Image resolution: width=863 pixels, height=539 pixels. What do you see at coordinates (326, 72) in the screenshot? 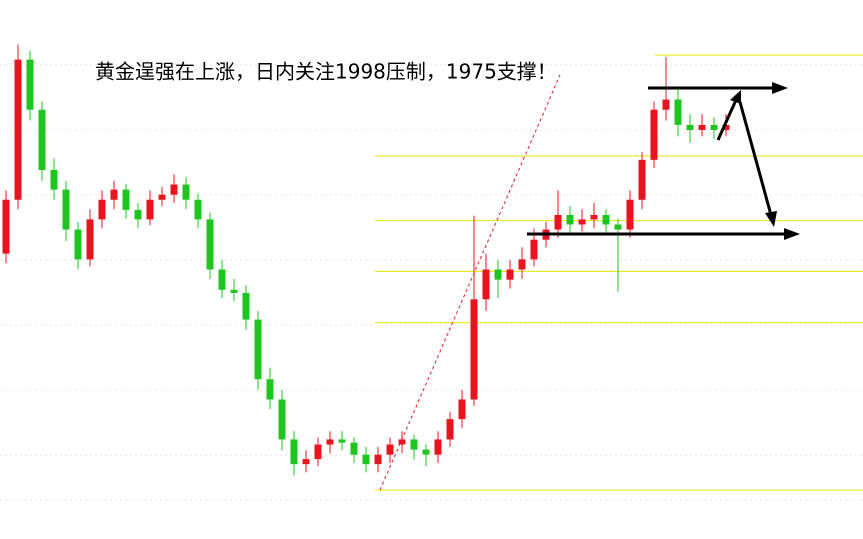
I see `chart-title: 黄金逞强在上涨，日内关注1998压制，1975支撑！` at bounding box center [326, 72].